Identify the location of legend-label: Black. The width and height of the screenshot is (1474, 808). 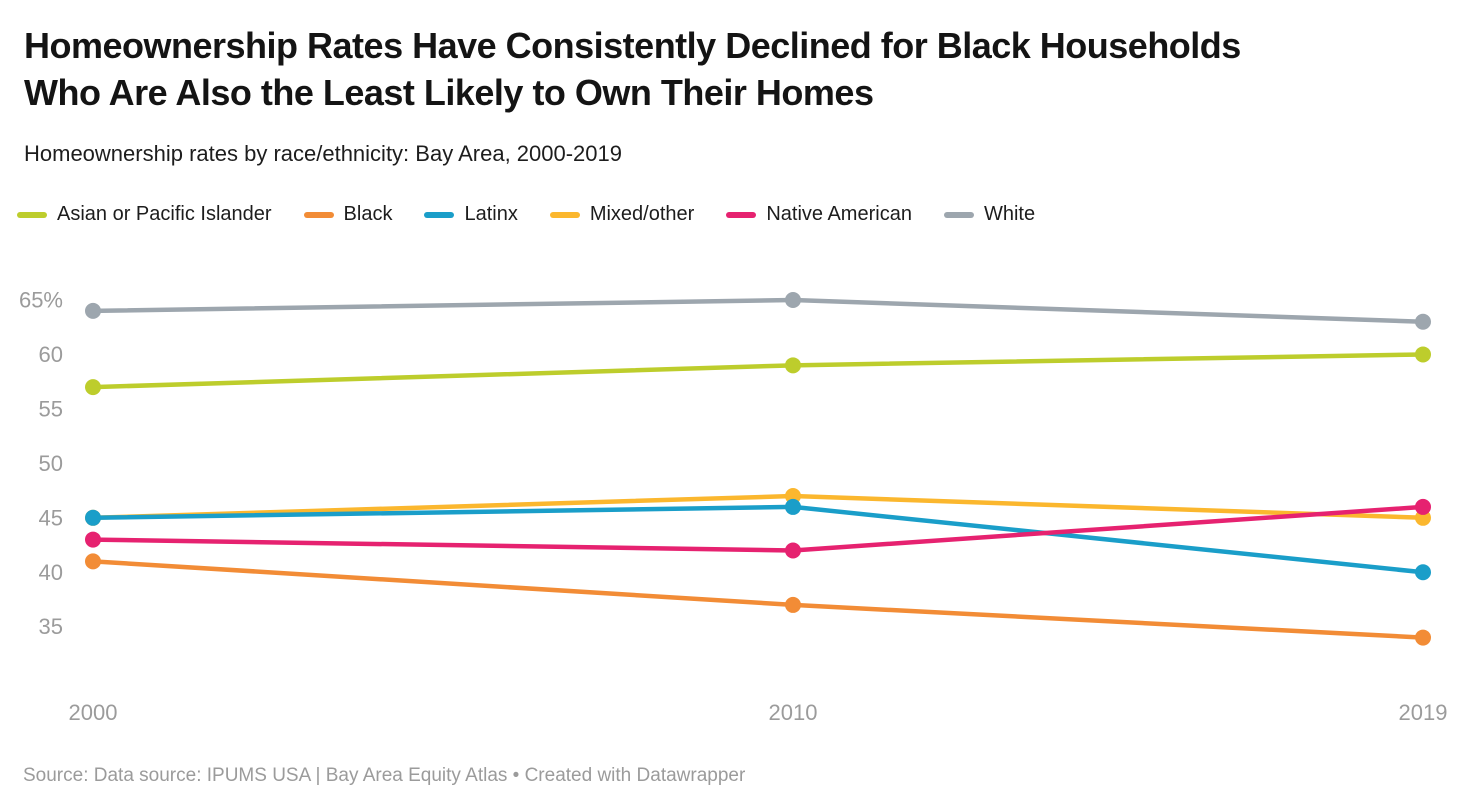
(368, 214).